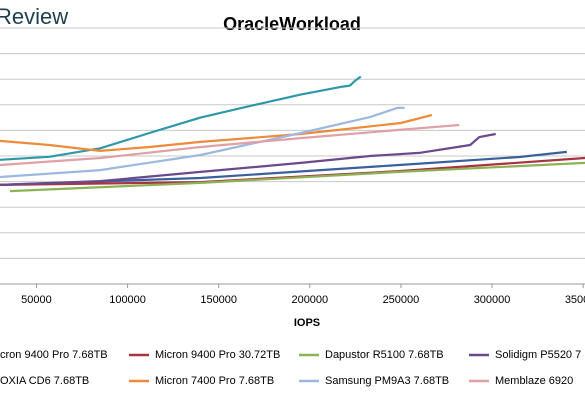 The image size is (585, 401). I want to click on x-tick-label: 250000, so click(401, 300).